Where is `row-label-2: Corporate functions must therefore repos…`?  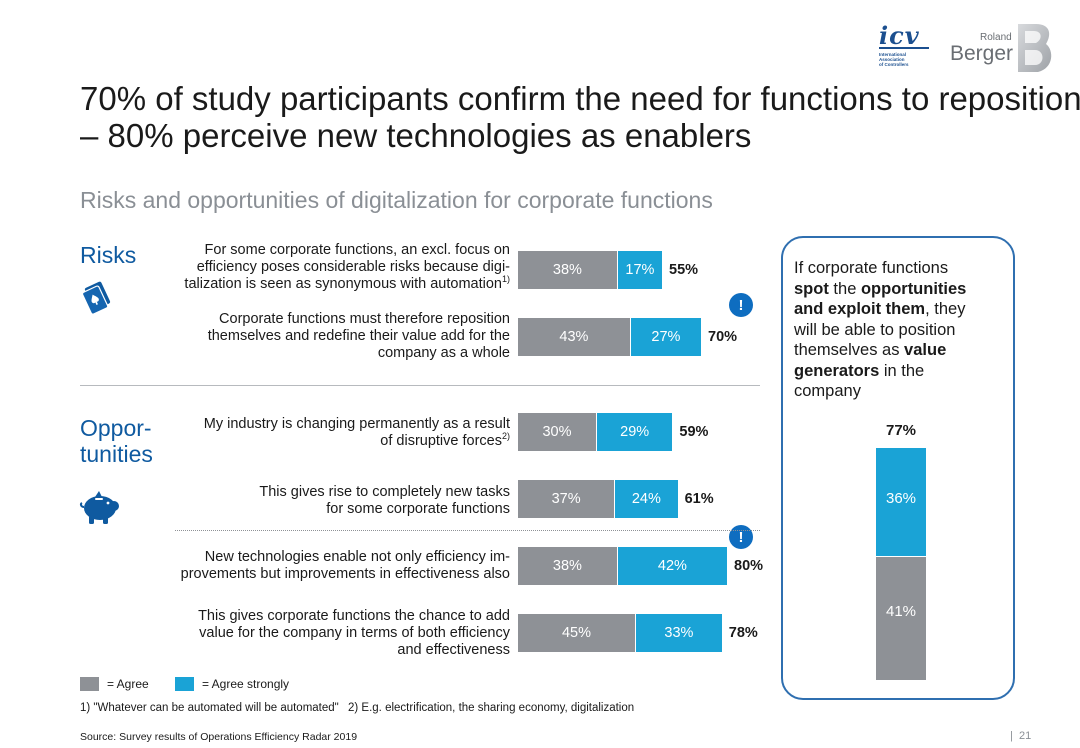 row-label-2: Corporate functions must therefore repos… is located at coordinates (358, 336).